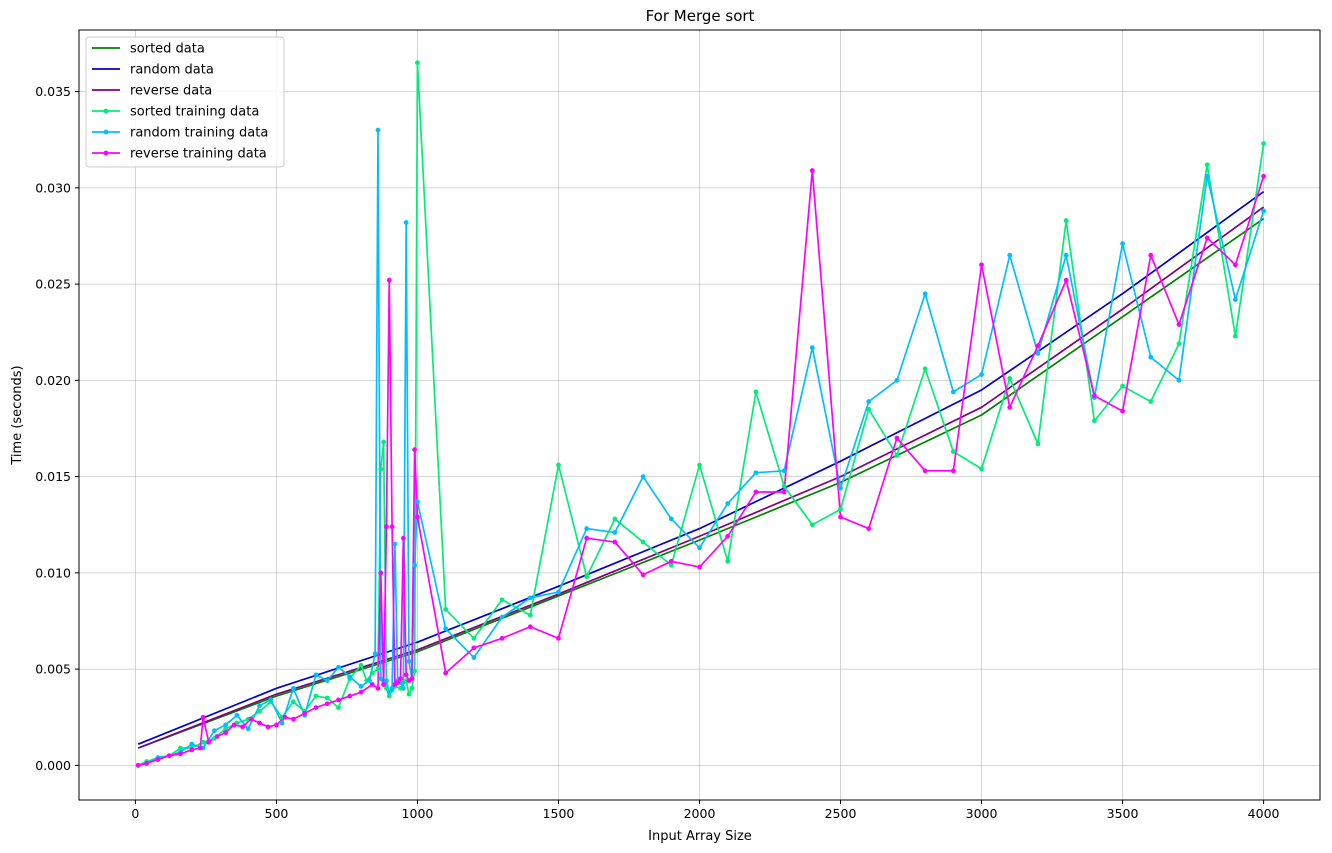 Image resolution: width=1332 pixels, height=853 pixels. What do you see at coordinates (418, 813) in the screenshot?
I see `x-tick-label: 1000` at bounding box center [418, 813].